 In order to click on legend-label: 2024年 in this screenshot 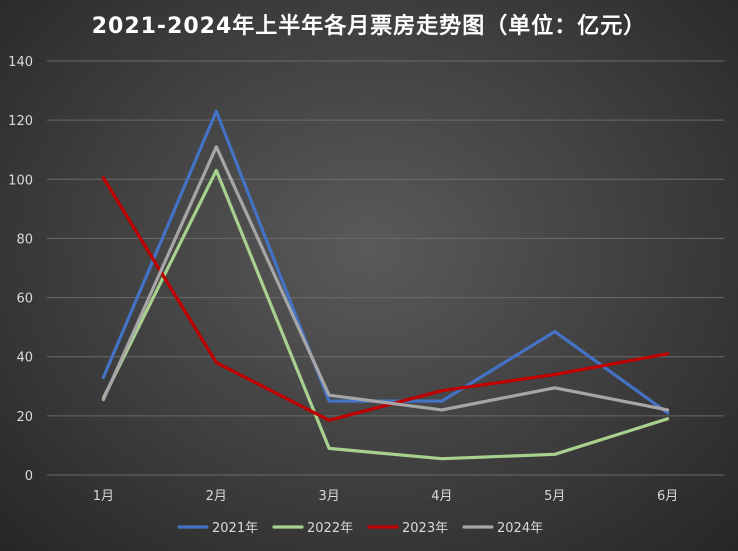, I will do `click(520, 528)`.